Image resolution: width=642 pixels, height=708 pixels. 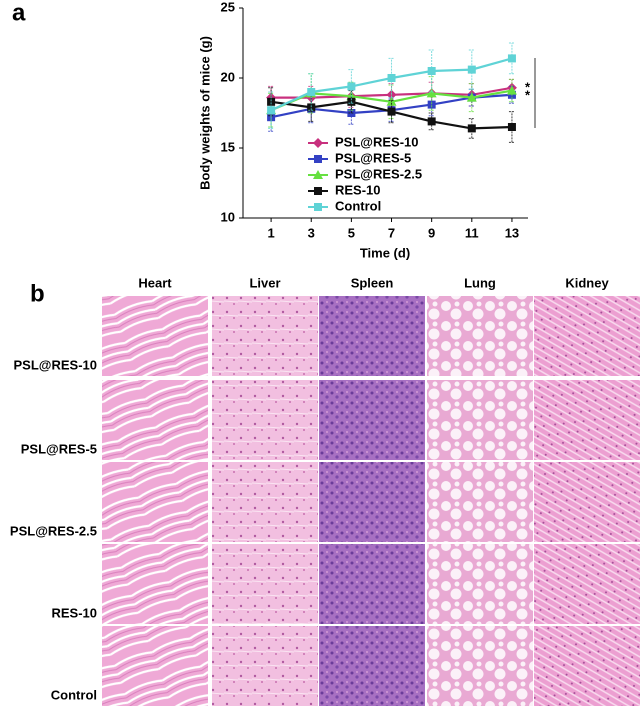 I want to click on column-header: Kidney, so click(x=587, y=282).